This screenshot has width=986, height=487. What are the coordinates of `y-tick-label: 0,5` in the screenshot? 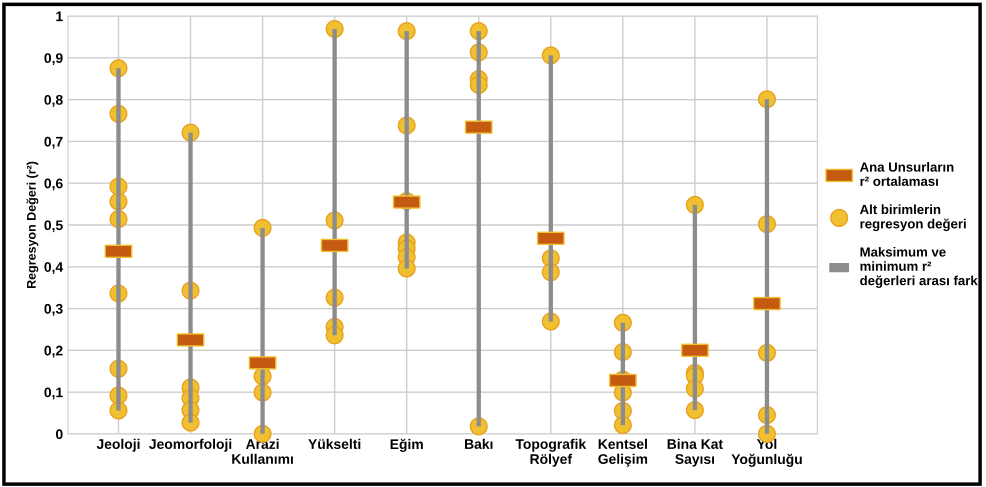 It's located at (53, 226).